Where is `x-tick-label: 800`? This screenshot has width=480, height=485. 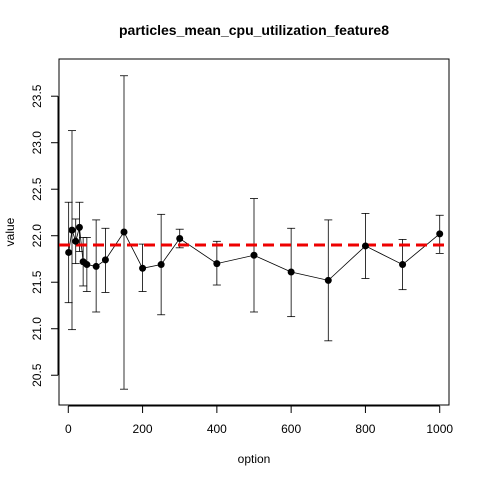
x-tick-label: 800 is located at coordinates (365, 429).